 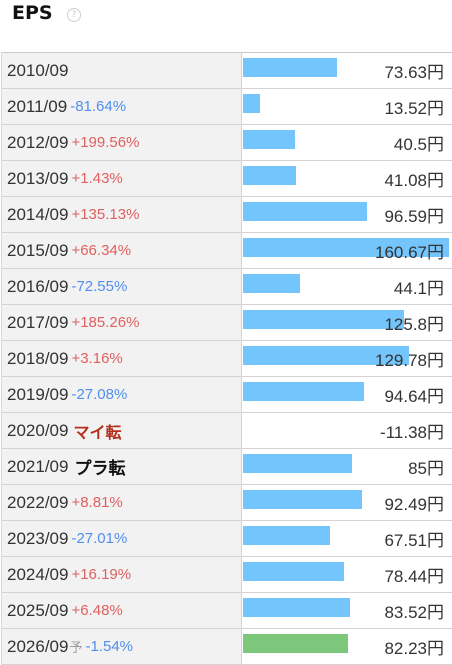 What do you see at coordinates (418, 288) in the screenshot?
I see `eps-value: 44.1円` at bounding box center [418, 288].